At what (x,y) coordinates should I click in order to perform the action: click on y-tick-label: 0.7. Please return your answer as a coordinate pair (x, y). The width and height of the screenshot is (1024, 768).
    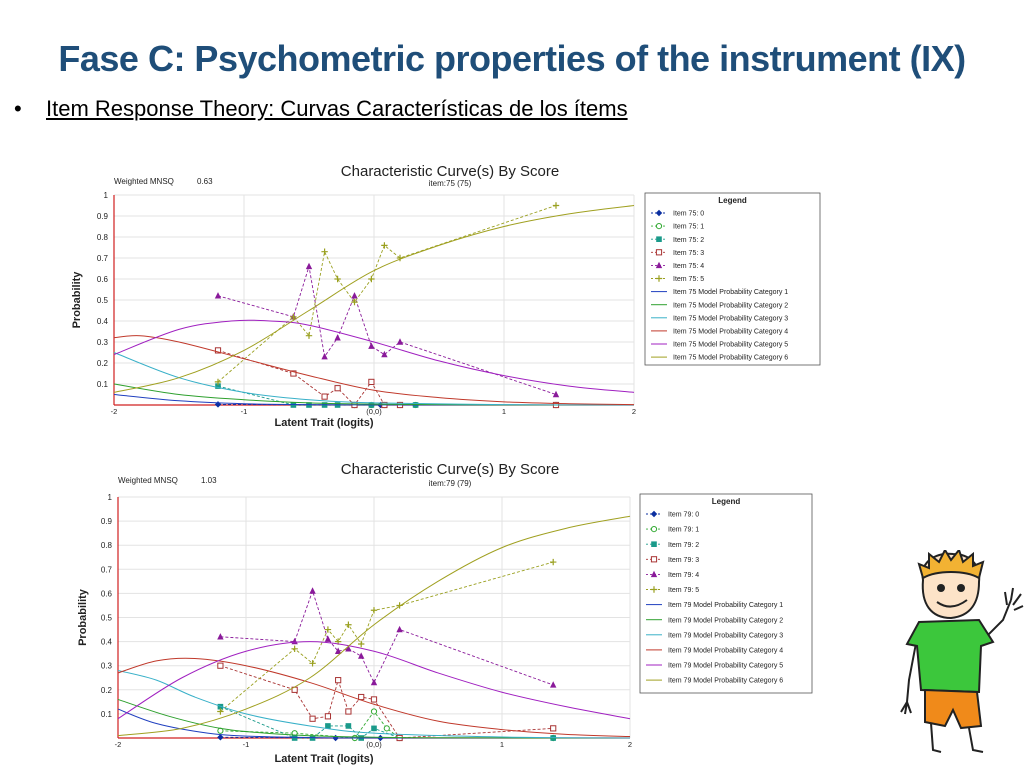
    Looking at the image, I should click on (107, 569).